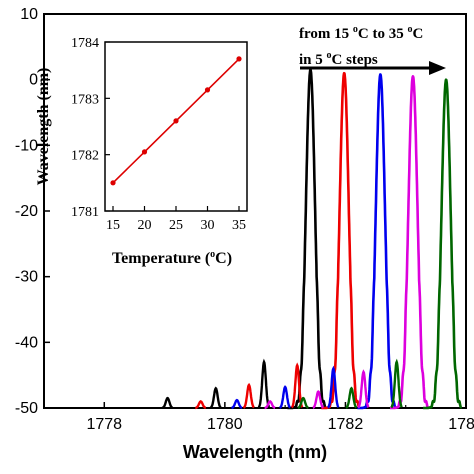  I want to click on annotation-text-part: C to 35, so click(383, 34).